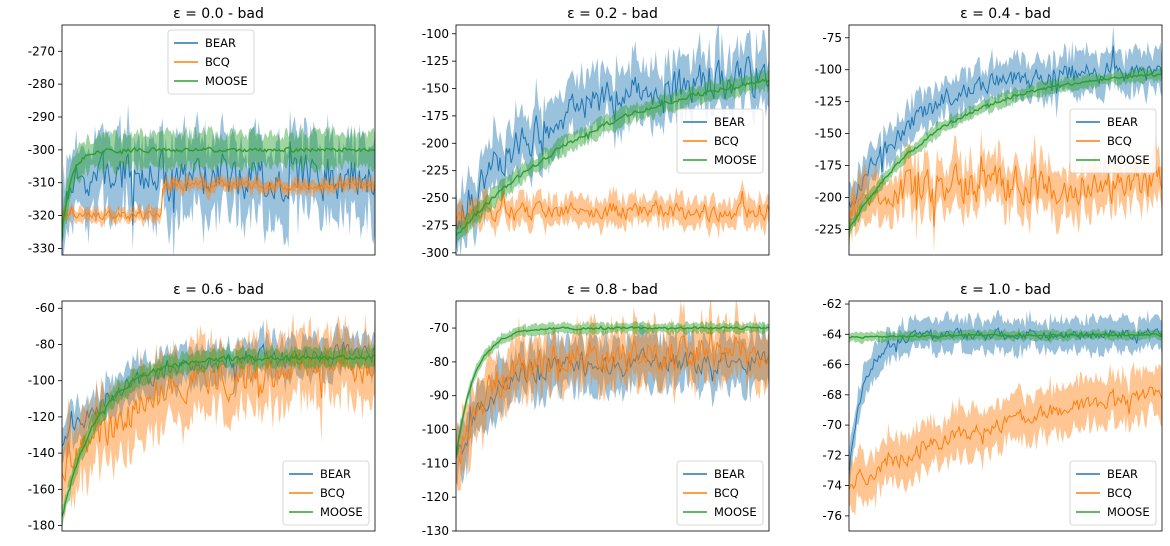 The width and height of the screenshot is (1170, 546). What do you see at coordinates (832, 395) in the screenshot?
I see `y-tick-label: -68` at bounding box center [832, 395].